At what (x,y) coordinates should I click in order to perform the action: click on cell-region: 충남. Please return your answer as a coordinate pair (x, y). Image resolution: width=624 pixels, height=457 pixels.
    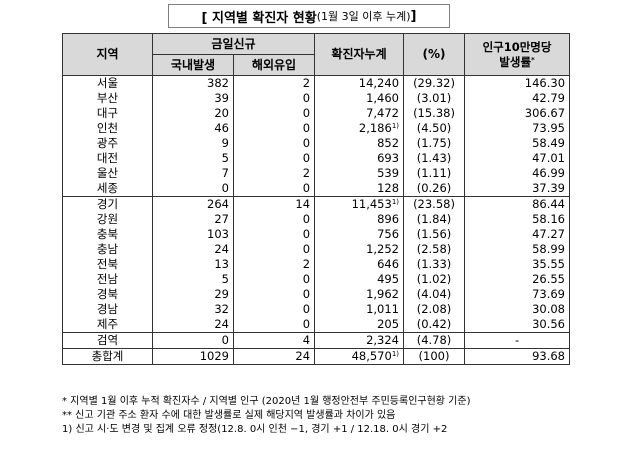
    Looking at the image, I should click on (107, 249).